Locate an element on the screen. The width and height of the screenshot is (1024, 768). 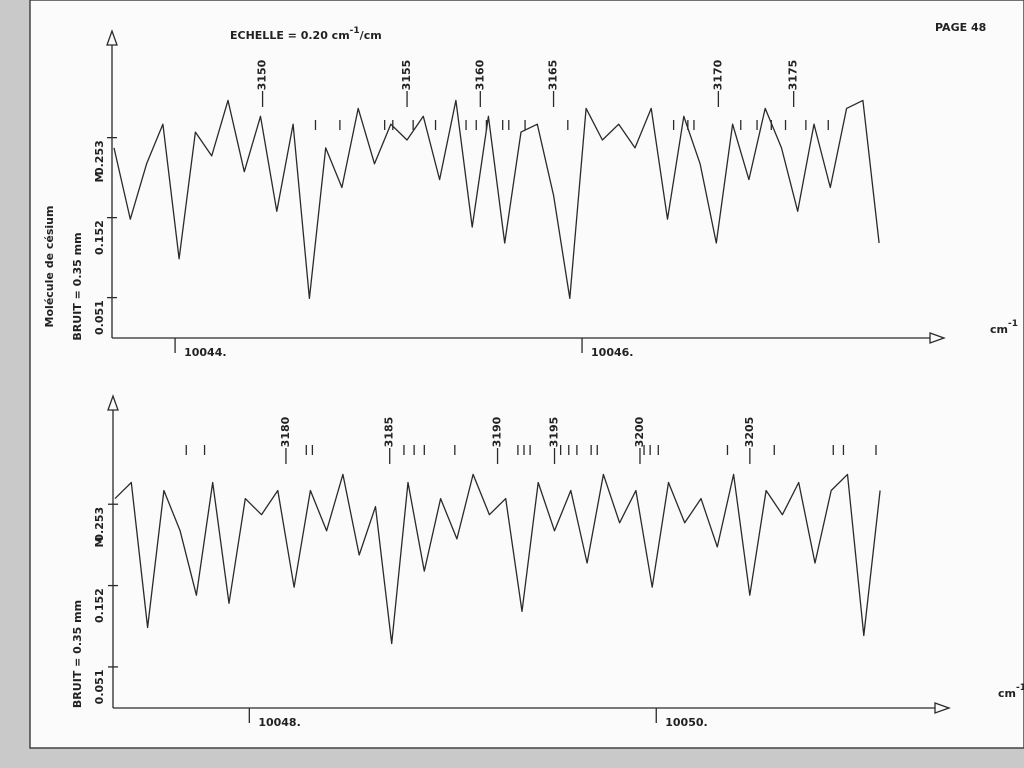
line-number: 3205 is located at coordinates (749, 432).